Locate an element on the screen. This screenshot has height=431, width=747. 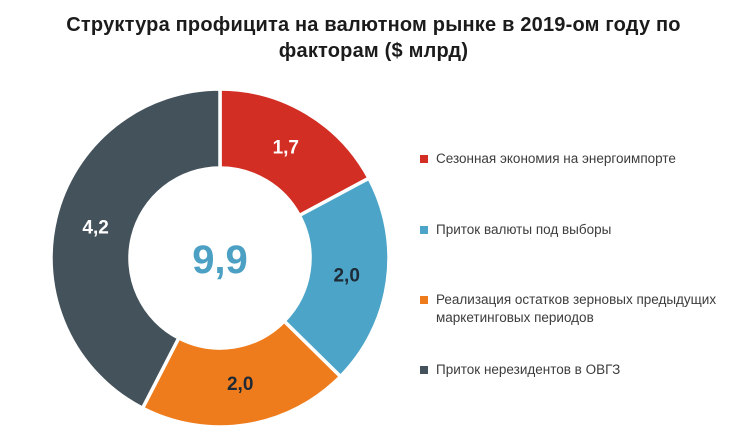
chart-title-line2: факторам ($ млрд) is located at coordinates (373, 51).